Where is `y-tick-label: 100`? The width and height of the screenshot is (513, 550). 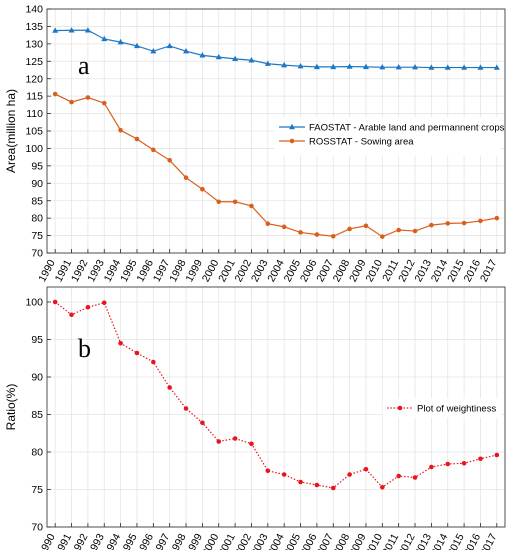
y-tick-label: 100 is located at coordinates (34, 303).